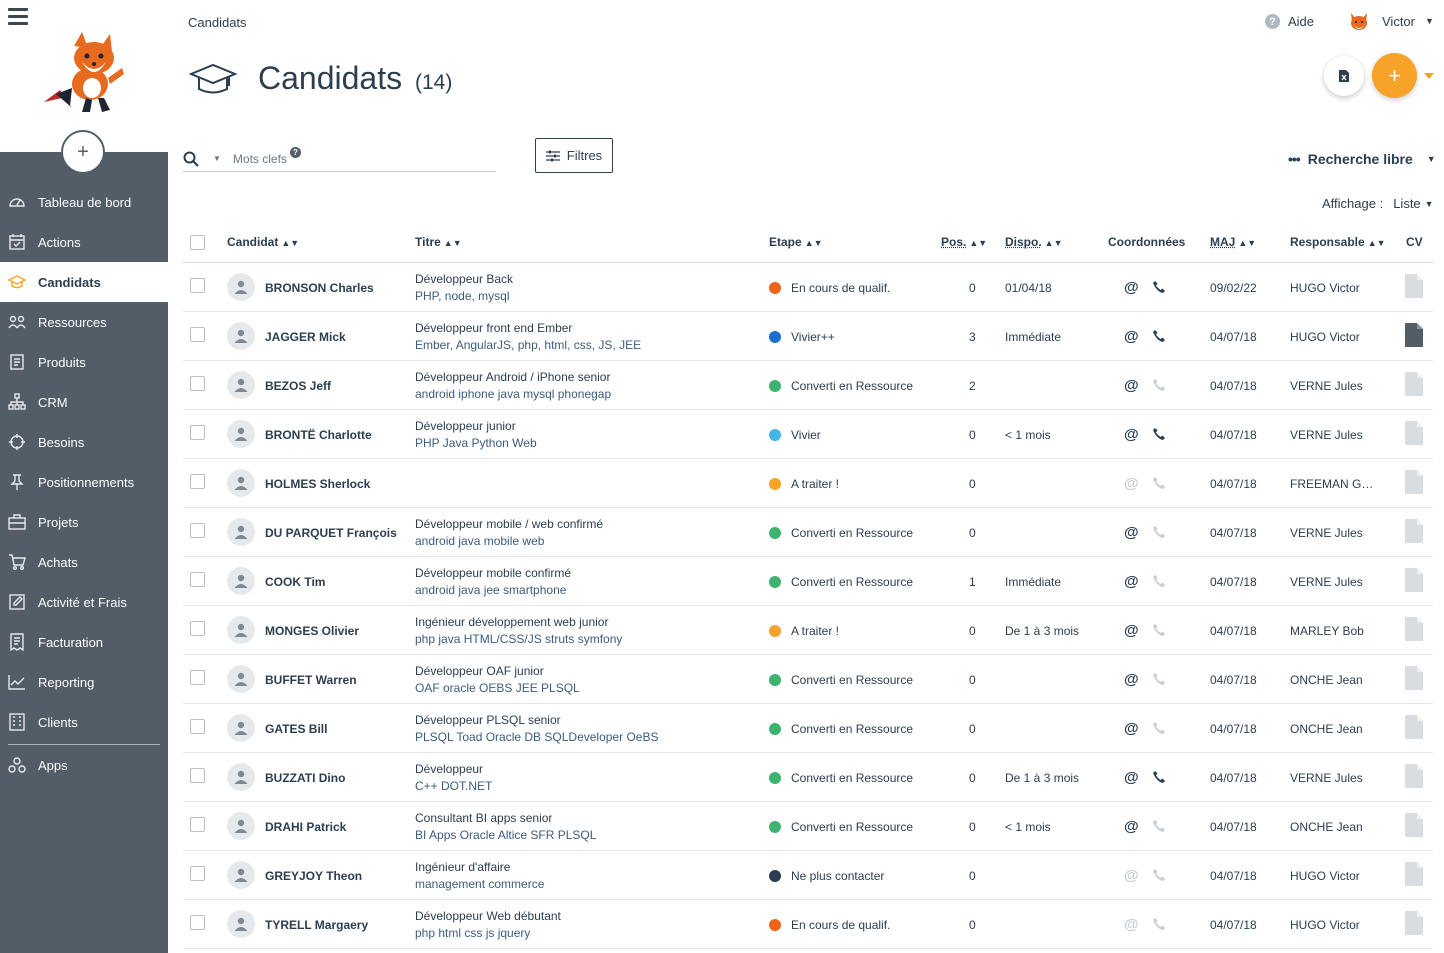 The height and width of the screenshot is (953, 1444). What do you see at coordinates (1362, 159) in the screenshot?
I see `free-search-toggle: ••• Recherche libre ▼` at bounding box center [1362, 159].